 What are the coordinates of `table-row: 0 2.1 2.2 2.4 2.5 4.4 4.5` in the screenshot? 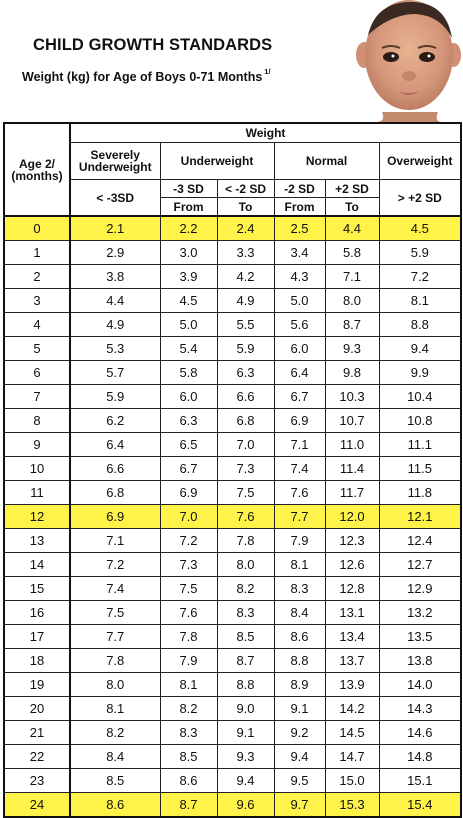 It's located at (232, 228).